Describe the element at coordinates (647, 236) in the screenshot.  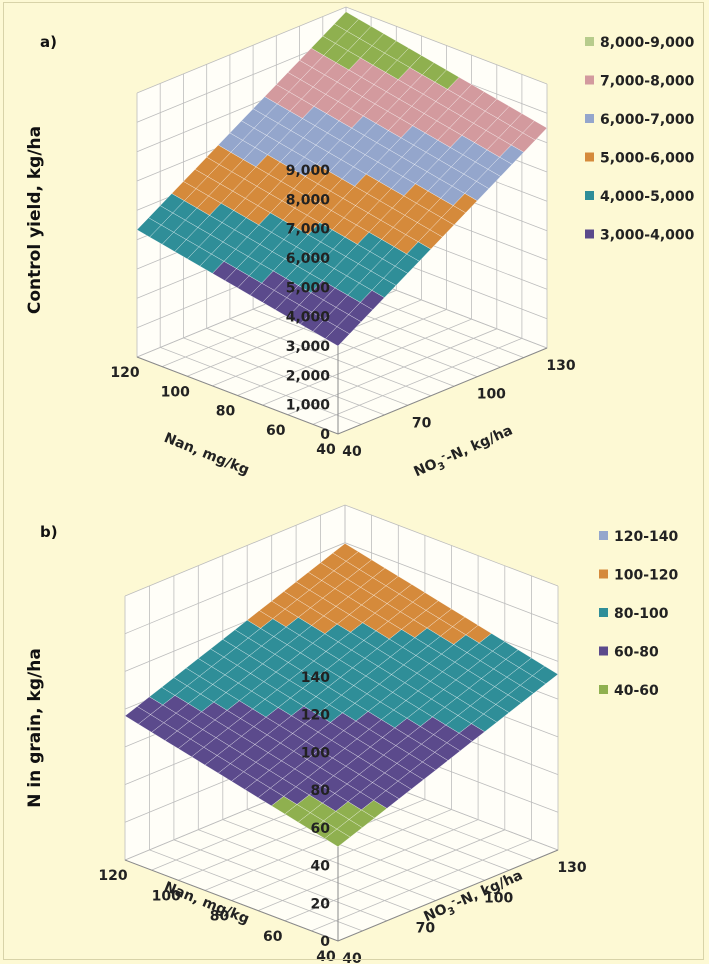
I see `legend-label: 3,000-4,000` at that location.